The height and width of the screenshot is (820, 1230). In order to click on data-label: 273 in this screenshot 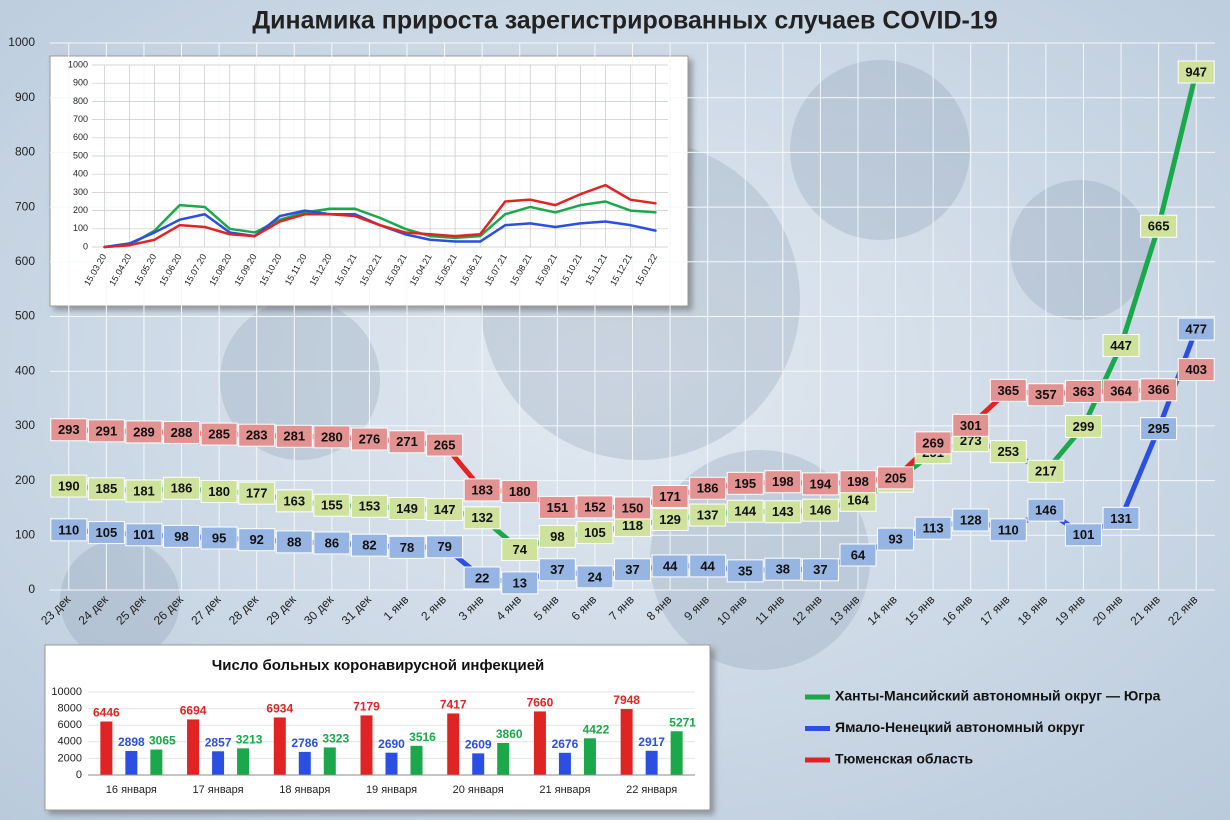, I will do `click(971, 440)`.